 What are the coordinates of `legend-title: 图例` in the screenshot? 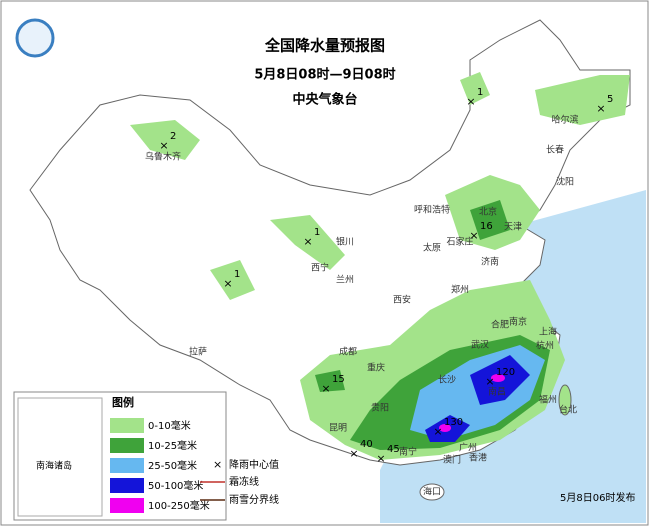 It's located at (123, 402).